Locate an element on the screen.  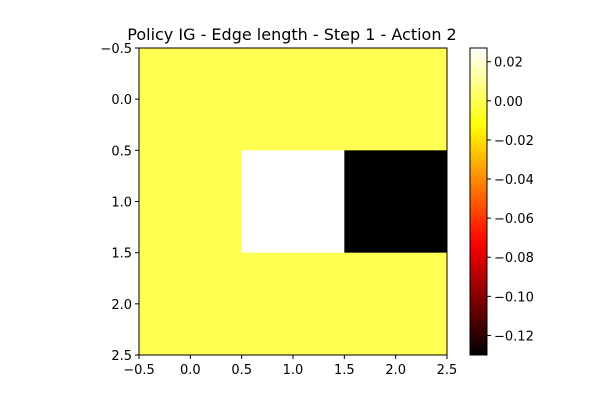
colorbar-tick-label: 0.00 is located at coordinates (508, 102).